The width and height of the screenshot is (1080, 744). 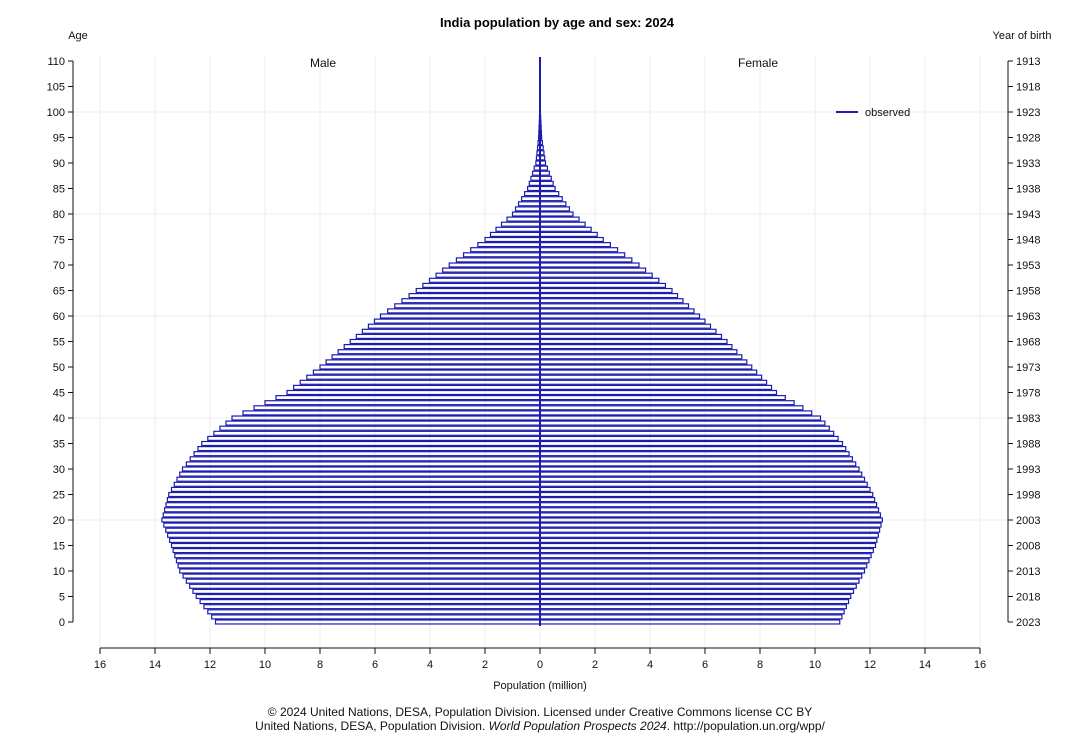 What do you see at coordinates (1022, 36) in the screenshot?
I see `birth-year-axis-title: Year of birth` at bounding box center [1022, 36].